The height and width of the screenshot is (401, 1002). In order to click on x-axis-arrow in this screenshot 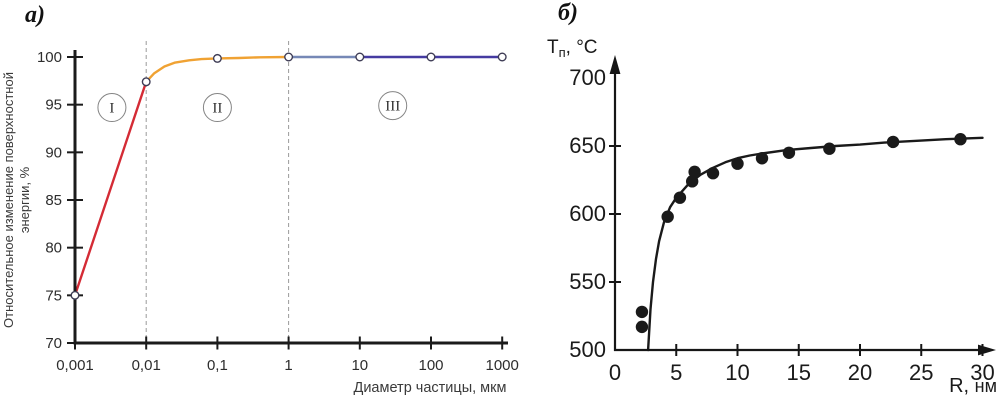, I will do `click(987, 350)`.